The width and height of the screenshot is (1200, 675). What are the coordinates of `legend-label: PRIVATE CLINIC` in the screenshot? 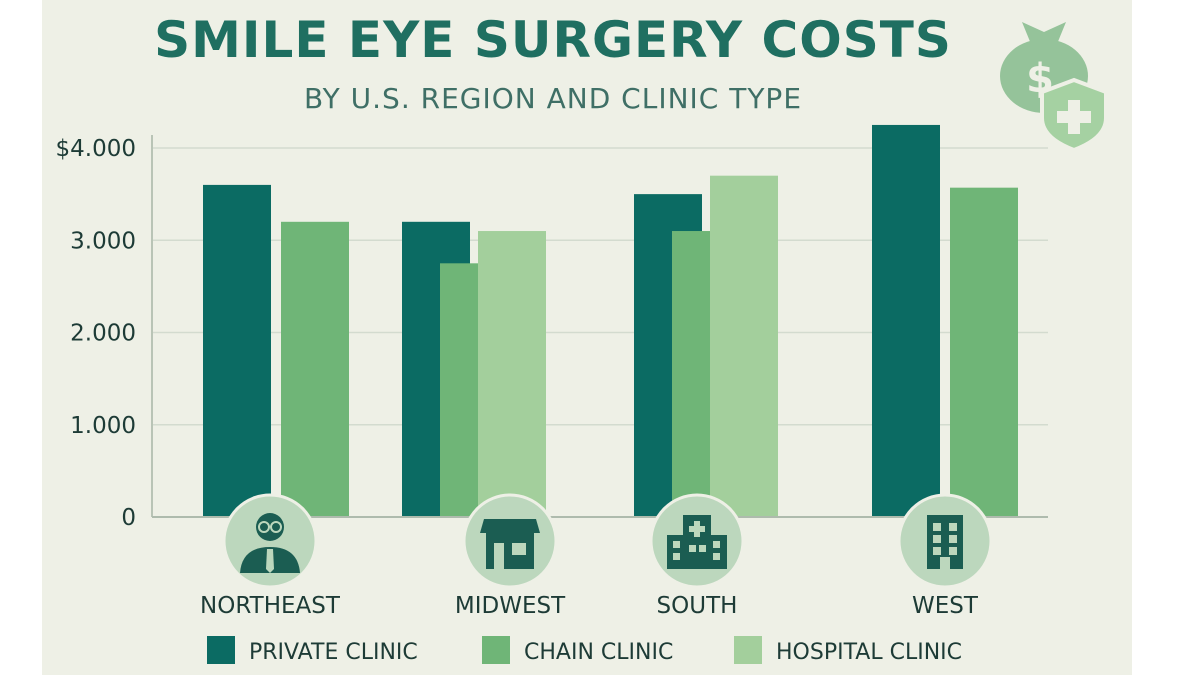 It's located at (333, 652).